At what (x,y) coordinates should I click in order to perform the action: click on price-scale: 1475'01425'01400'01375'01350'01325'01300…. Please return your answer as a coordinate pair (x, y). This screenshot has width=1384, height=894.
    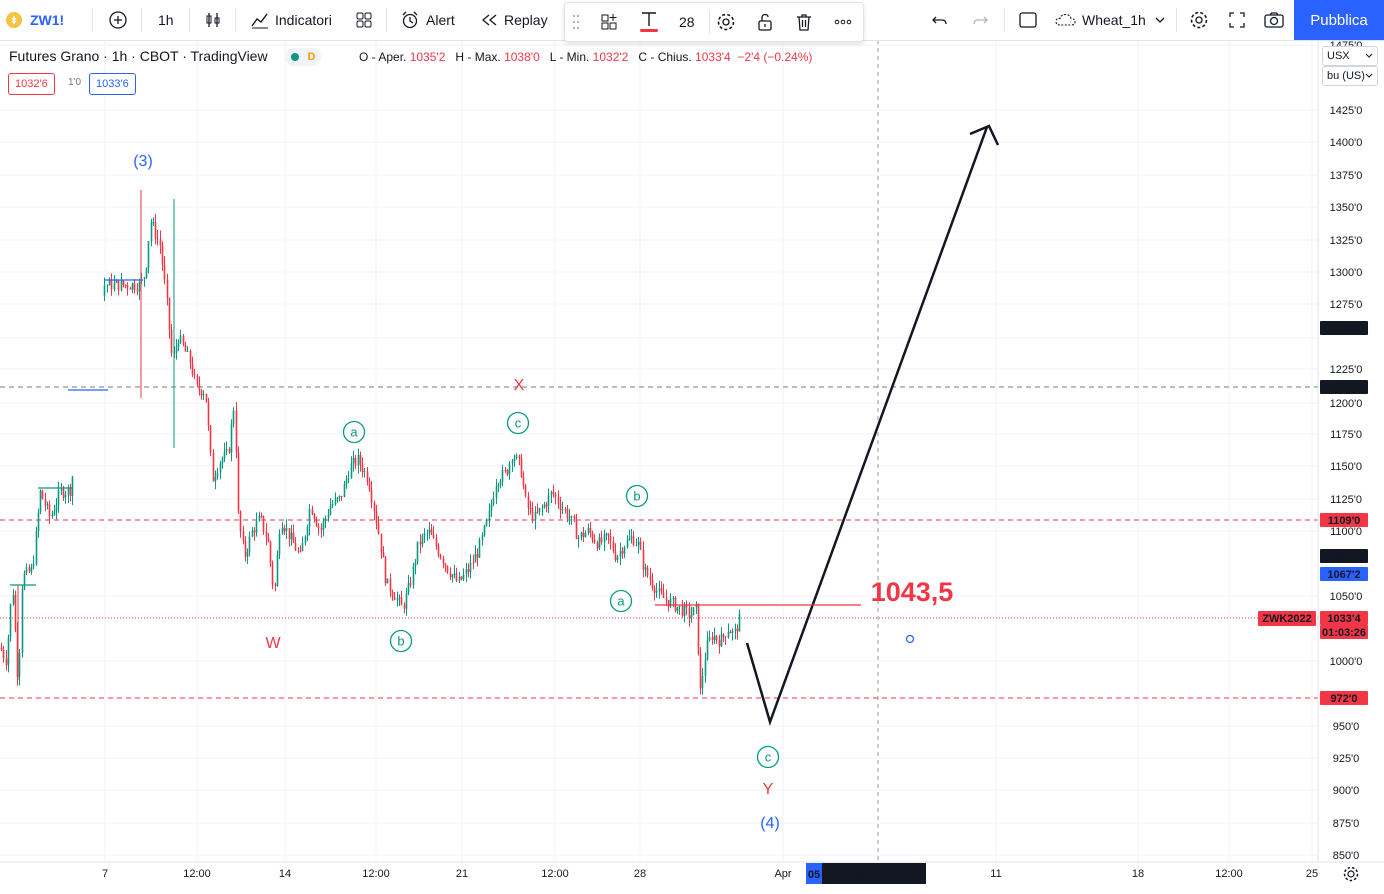
    Looking at the image, I should click on (1321, 451).